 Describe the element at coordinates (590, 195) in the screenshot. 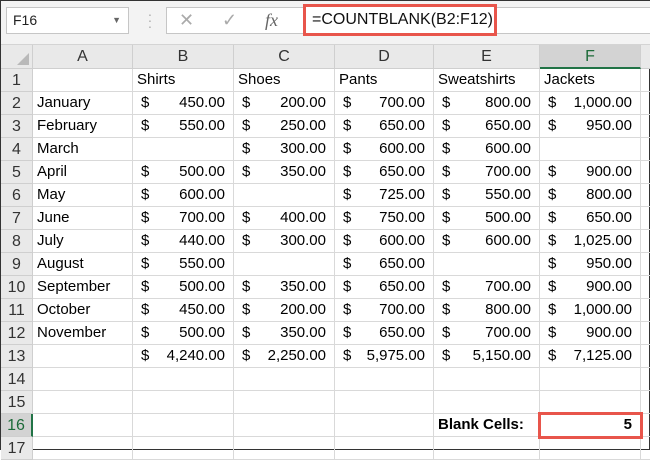

I see `cell-F6: $800.00` at that location.